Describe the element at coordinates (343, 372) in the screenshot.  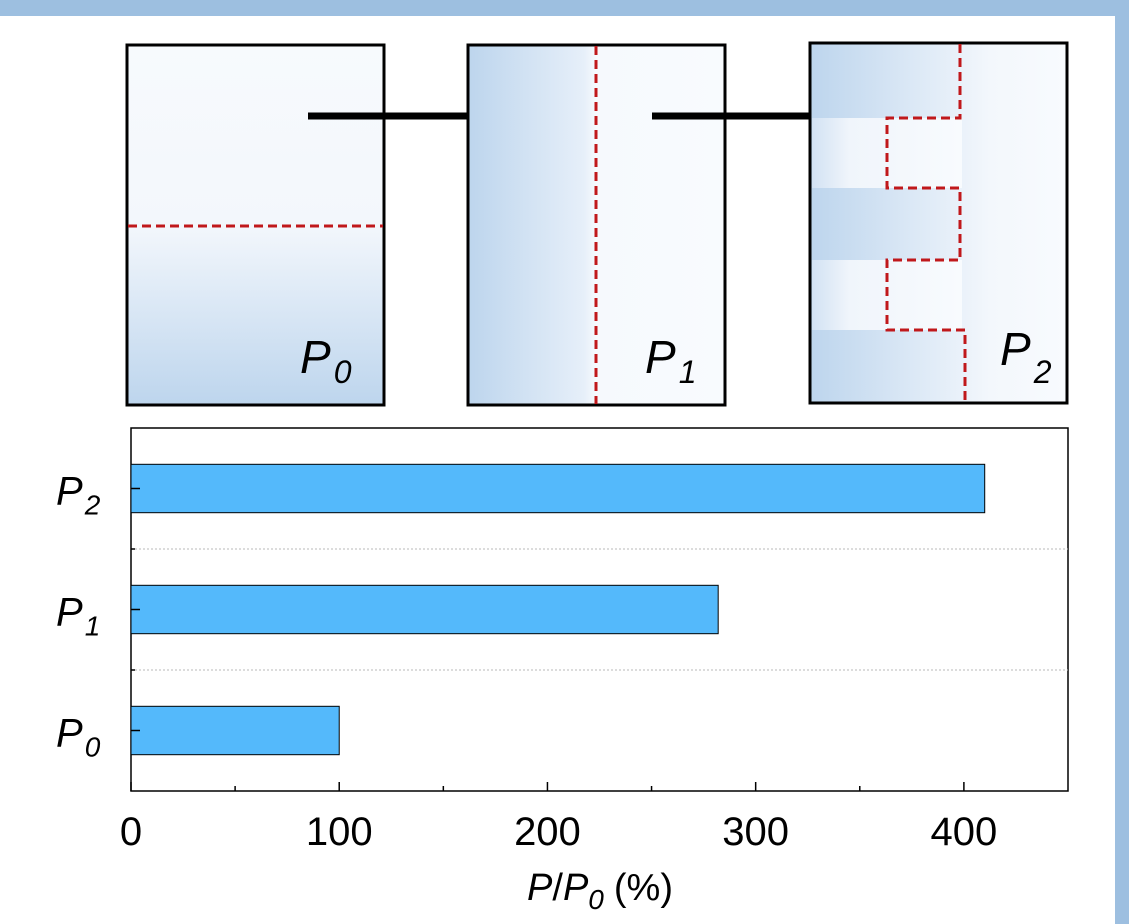
I see `panel-p0-label-sub: 0` at that location.